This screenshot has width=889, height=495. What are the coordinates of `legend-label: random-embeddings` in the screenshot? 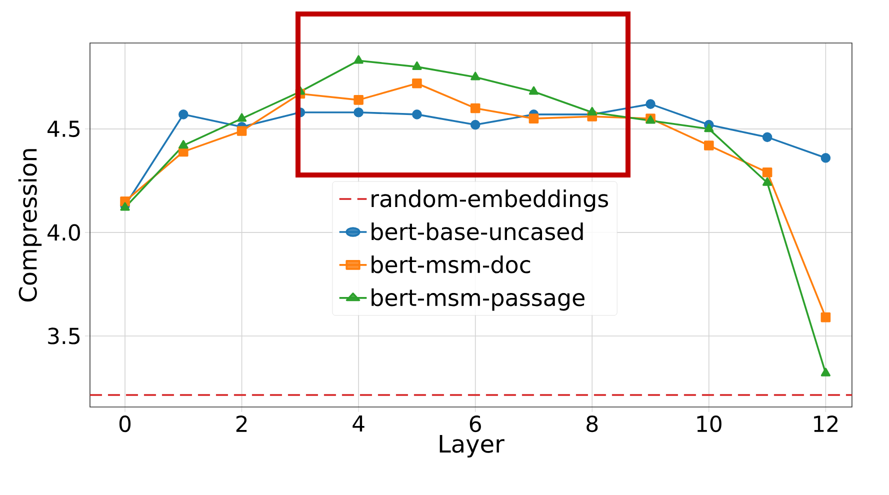 It's located at (490, 201).